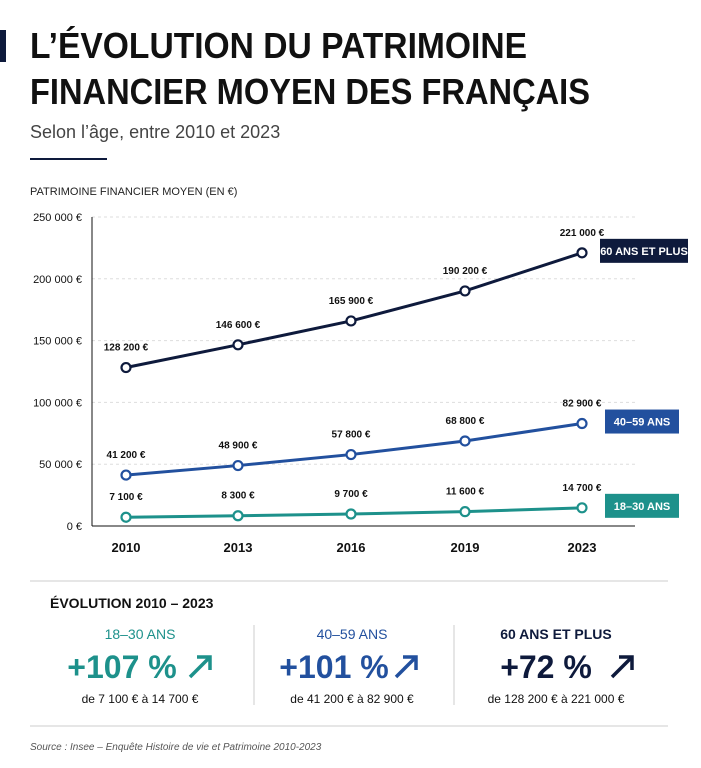 This screenshot has height=768, width=701. What do you see at coordinates (351, 494) in the screenshot?
I see `data-label: 9 700 €` at bounding box center [351, 494].